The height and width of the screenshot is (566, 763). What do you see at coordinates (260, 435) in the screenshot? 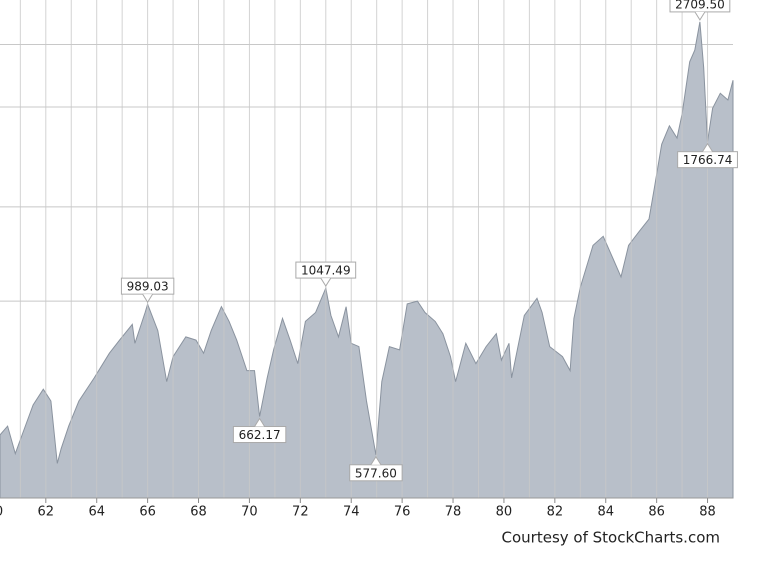
I see `data-label: 662.17` at bounding box center [260, 435].